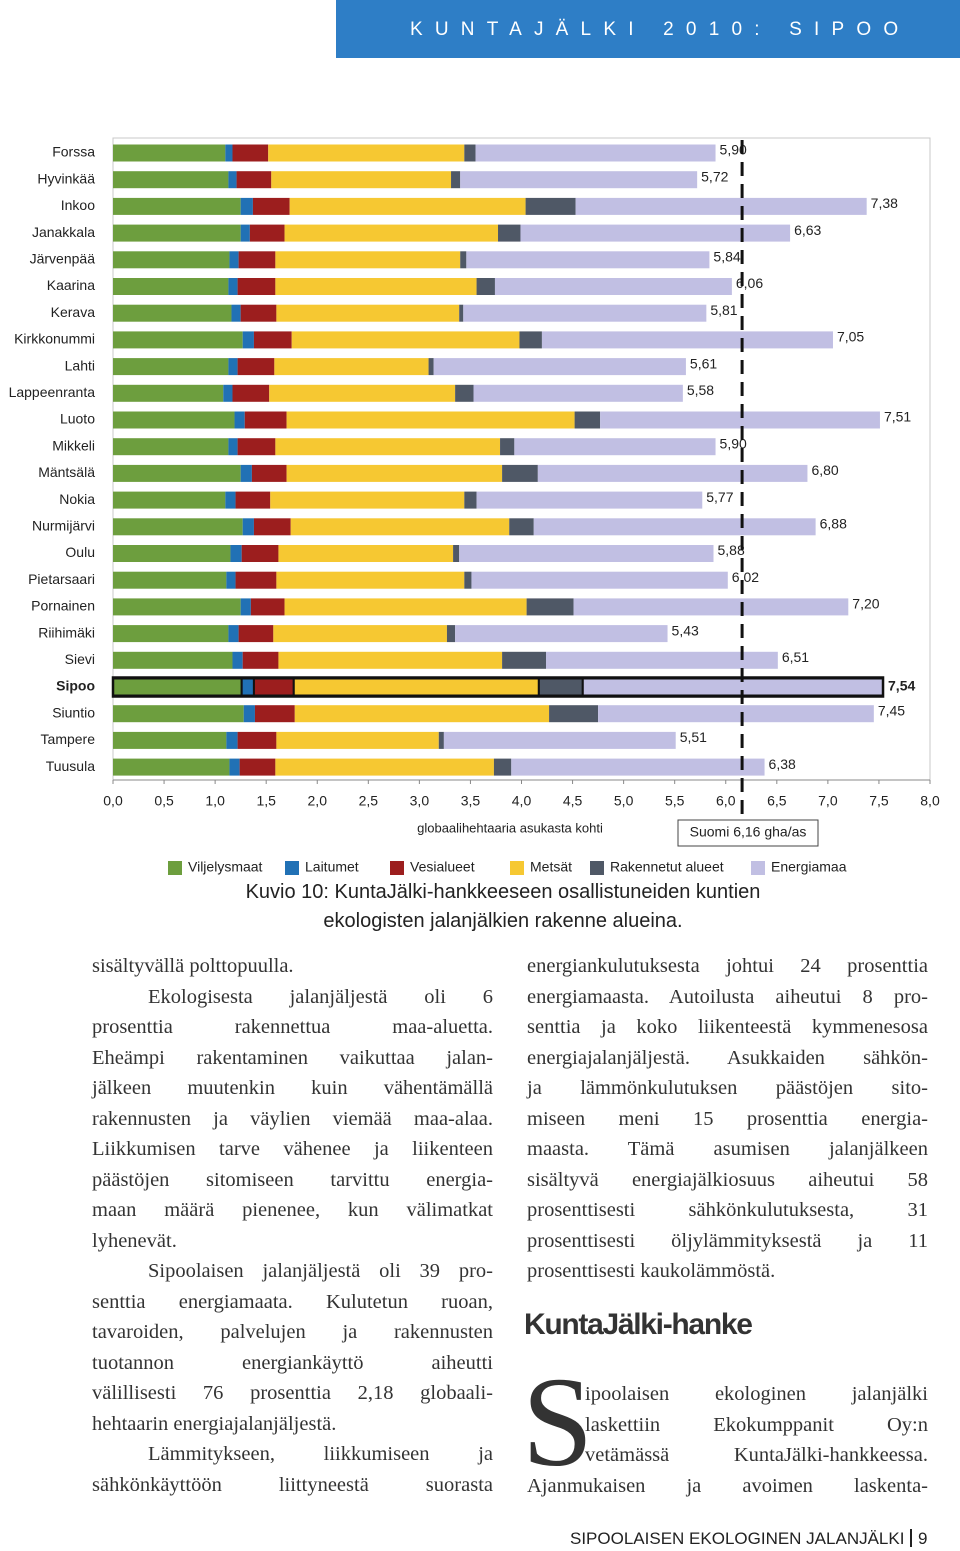 This screenshot has width=960, height=1551. I want to click on y-tick-label: Inkoo, so click(78, 205).